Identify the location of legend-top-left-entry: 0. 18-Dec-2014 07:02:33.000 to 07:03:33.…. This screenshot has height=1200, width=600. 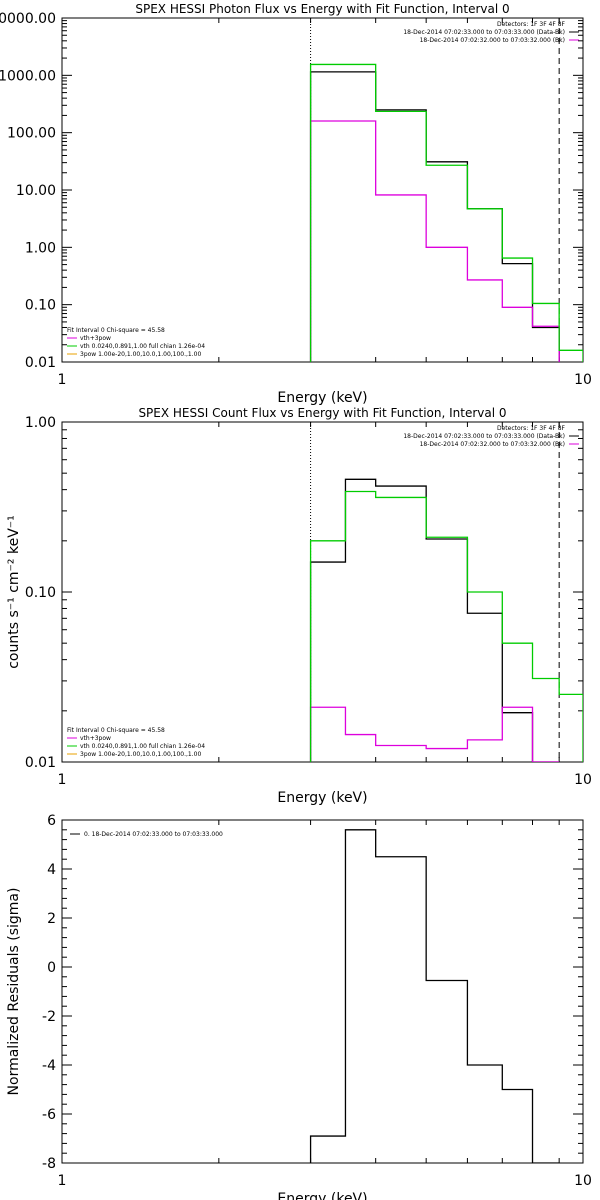
(153, 834).